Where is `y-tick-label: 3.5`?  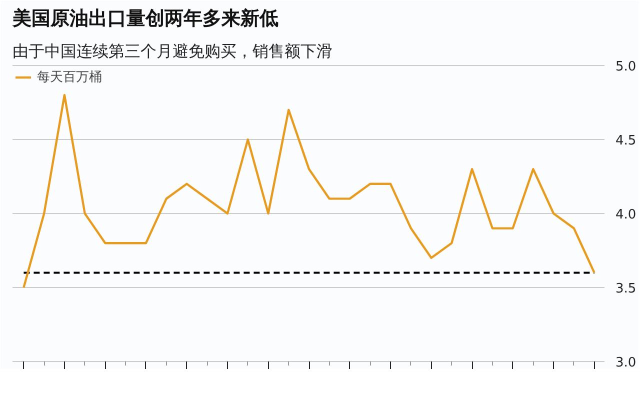 y-tick-label: 3.5 is located at coordinates (626, 289).